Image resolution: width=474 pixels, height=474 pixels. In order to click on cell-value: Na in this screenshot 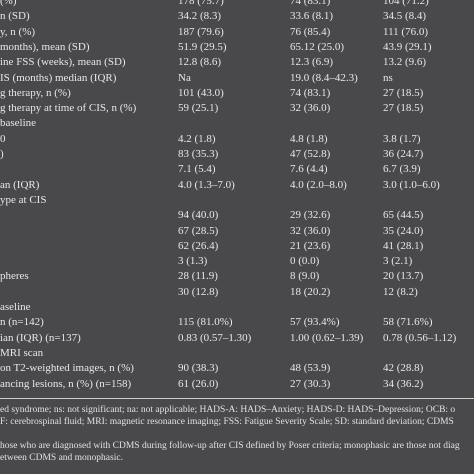, I will do `click(184, 77)`.